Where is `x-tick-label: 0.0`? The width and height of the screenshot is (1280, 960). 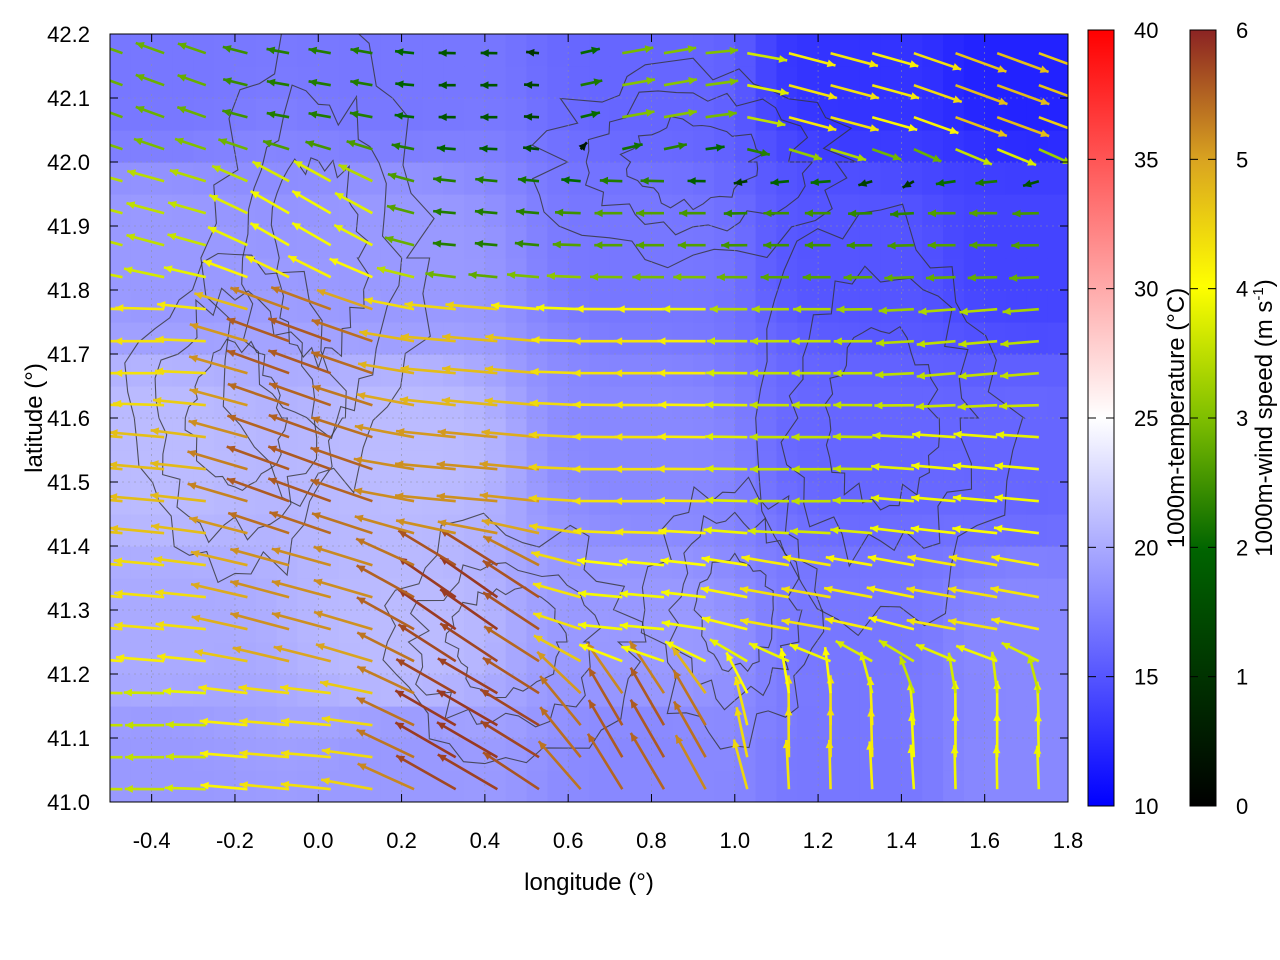 x-tick-label: 0.0 is located at coordinates (318, 840).